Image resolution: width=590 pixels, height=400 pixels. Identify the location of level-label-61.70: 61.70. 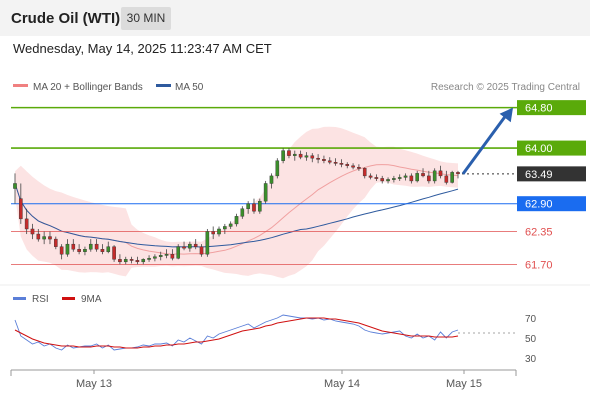
(539, 265).